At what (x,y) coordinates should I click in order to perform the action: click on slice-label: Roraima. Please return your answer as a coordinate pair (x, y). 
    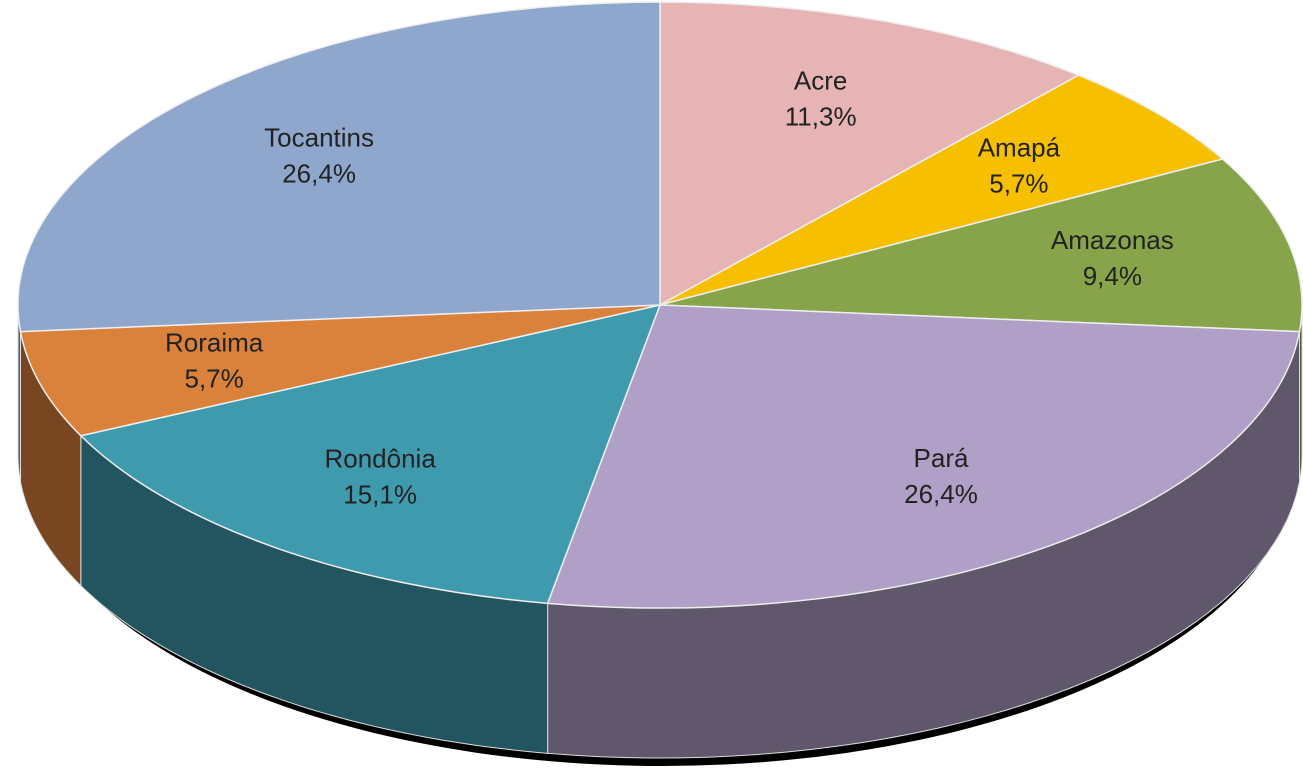
    Looking at the image, I should click on (214, 342).